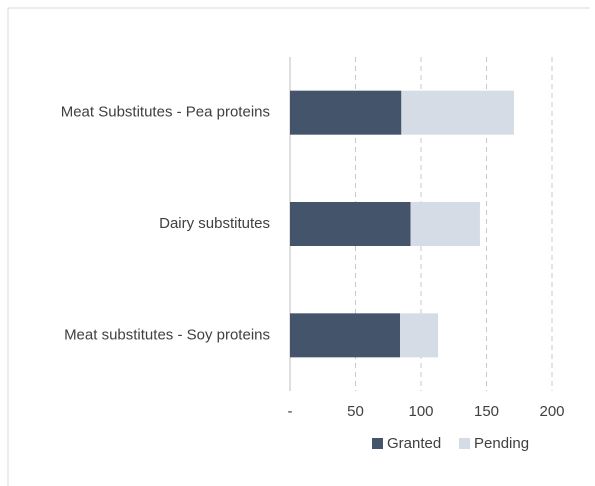  Describe the element at coordinates (486, 411) in the screenshot. I see `x-tick-label: 150` at that location.